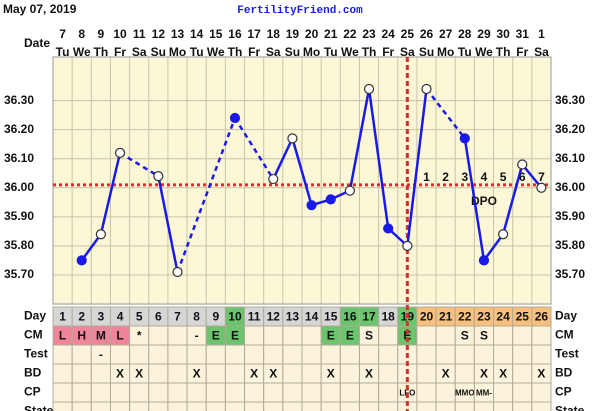  Describe the element at coordinates (274, 317) in the screenshot. I see `table-cell-text: 12` at that location.